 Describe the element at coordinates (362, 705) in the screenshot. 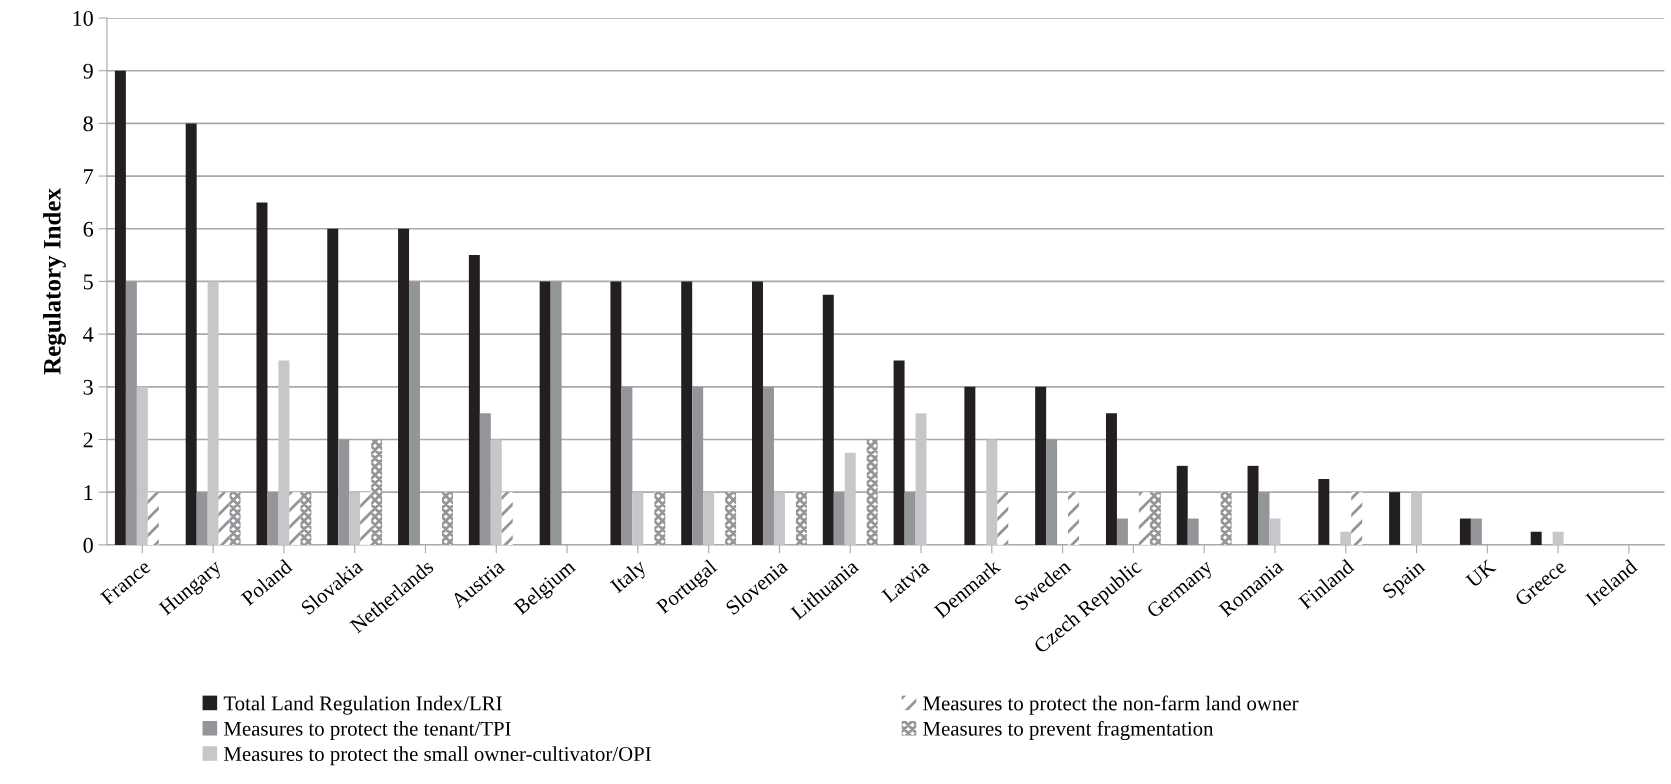

I see `legend-label: Total Land Regulation Index/LRI` at that location.